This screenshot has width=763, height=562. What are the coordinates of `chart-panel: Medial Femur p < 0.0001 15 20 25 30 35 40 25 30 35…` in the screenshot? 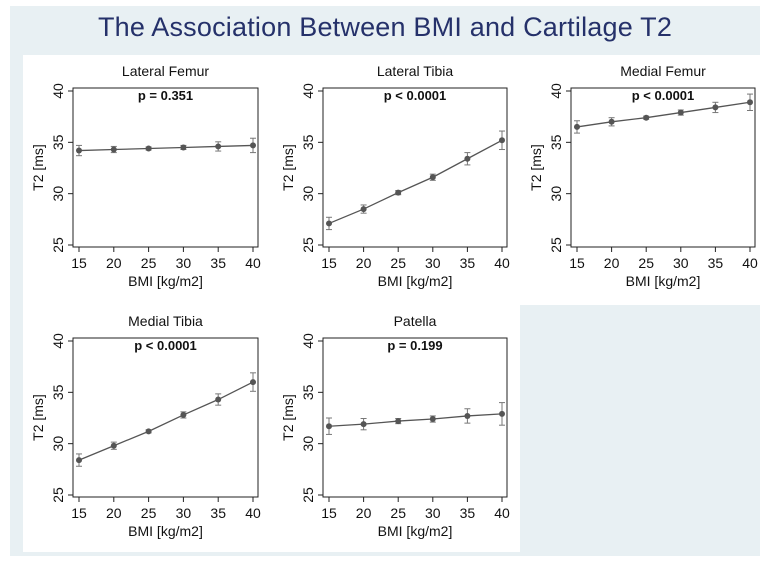 It's located at (643, 176).